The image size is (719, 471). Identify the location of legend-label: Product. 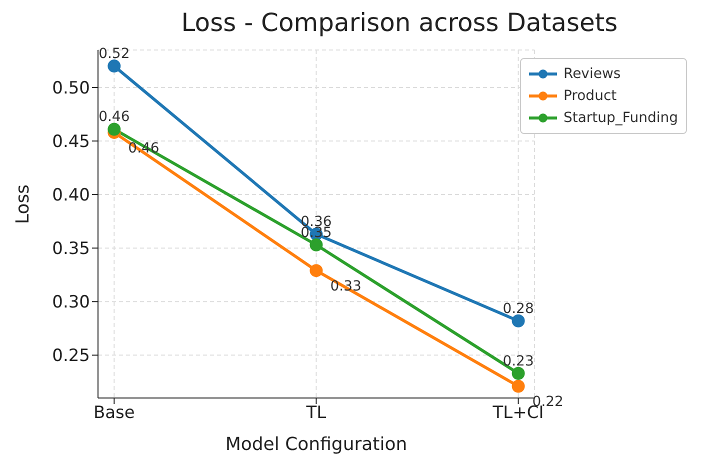
(590, 96).